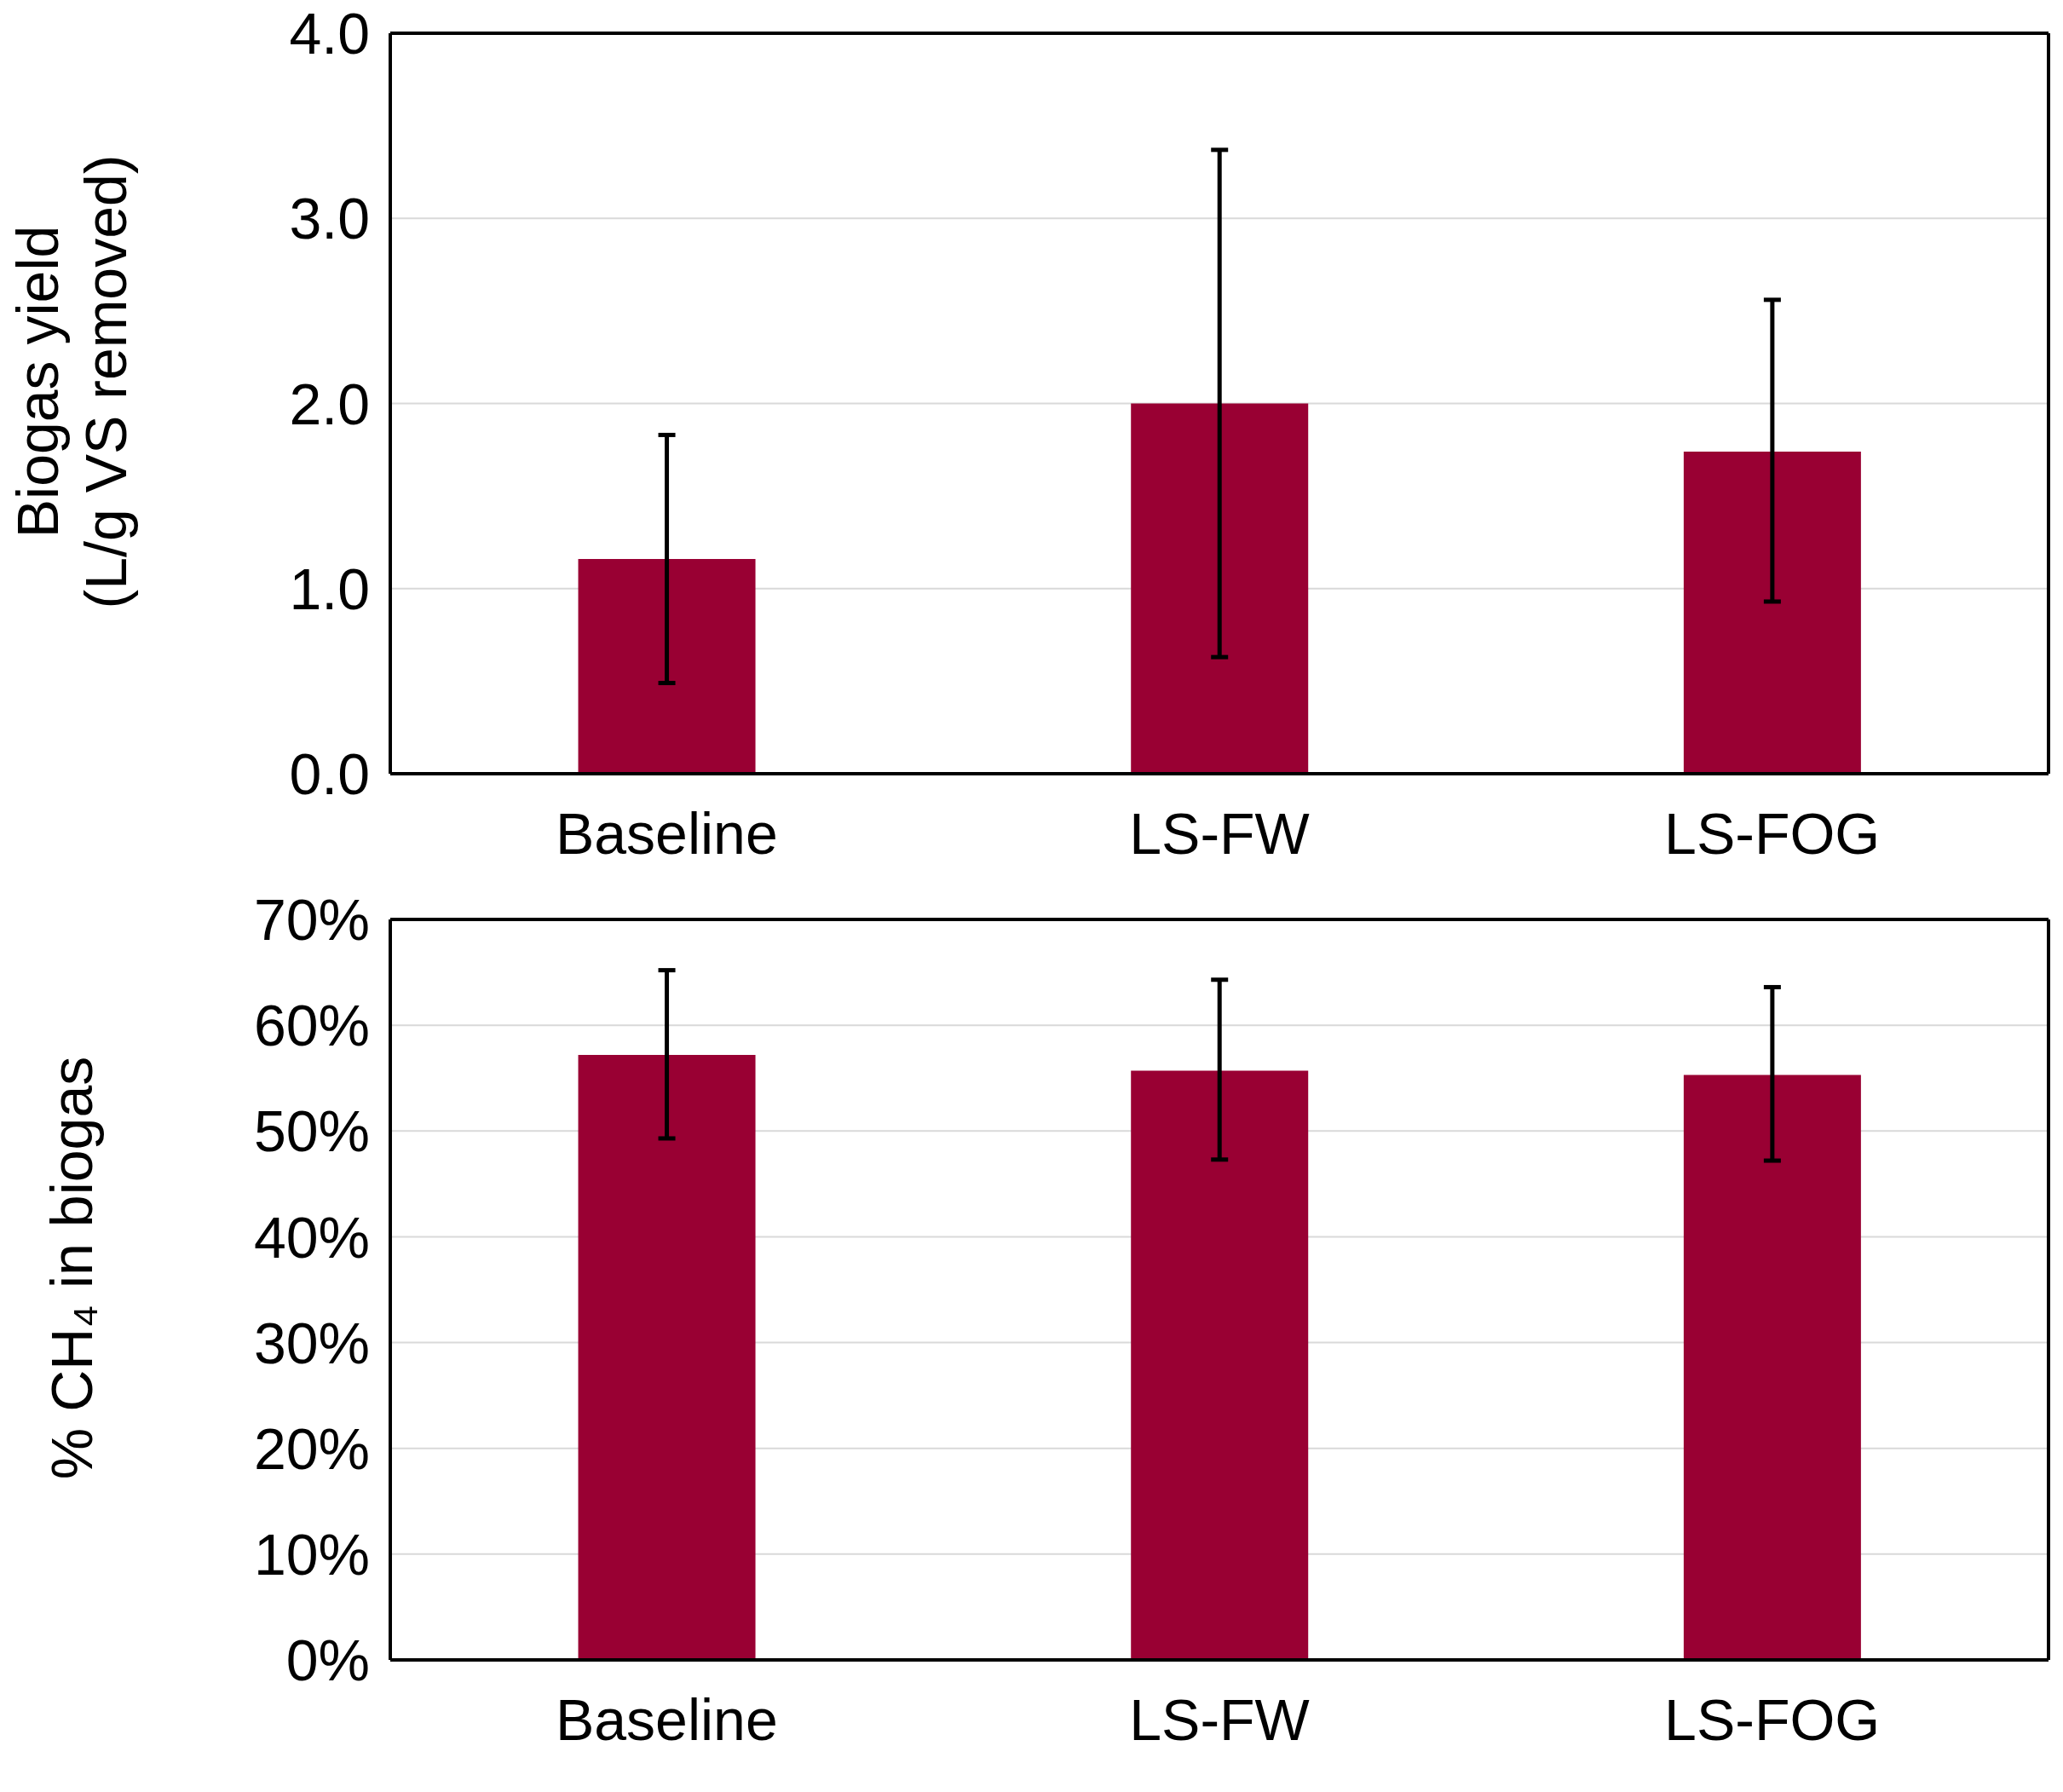 The image size is (2063, 1792). Describe the element at coordinates (328, 1661) in the screenshot. I see `y-tick-label: 0%` at that location.